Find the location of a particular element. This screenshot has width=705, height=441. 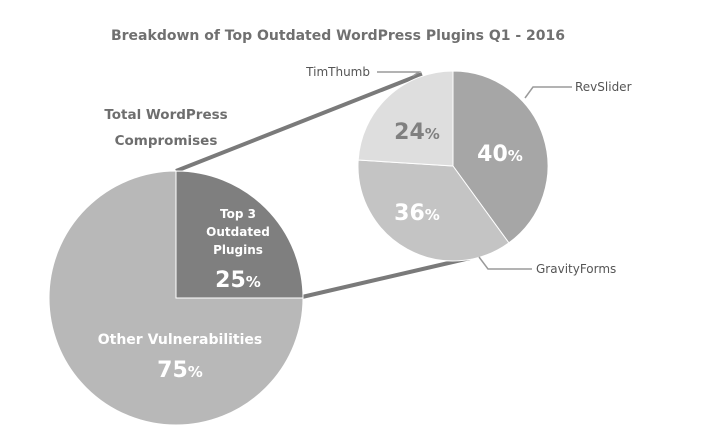

main-pie-title-line-2: Compromises is located at coordinates (166, 141).